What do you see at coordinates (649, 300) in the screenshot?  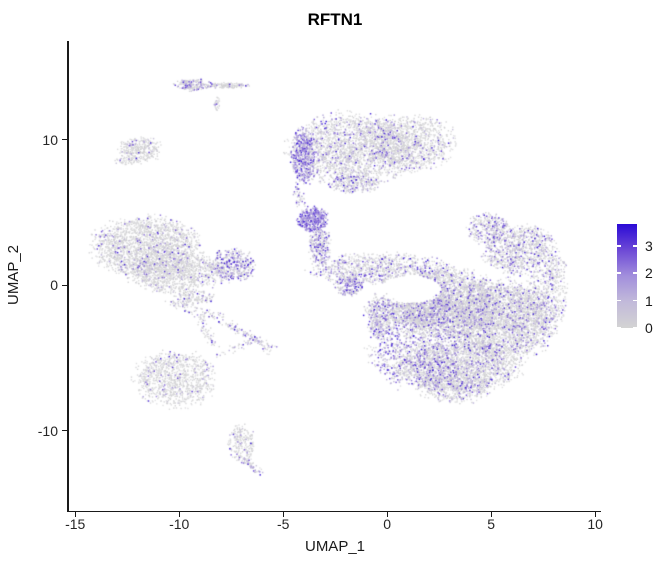 I see `colorbar-label: 1` at bounding box center [649, 300].